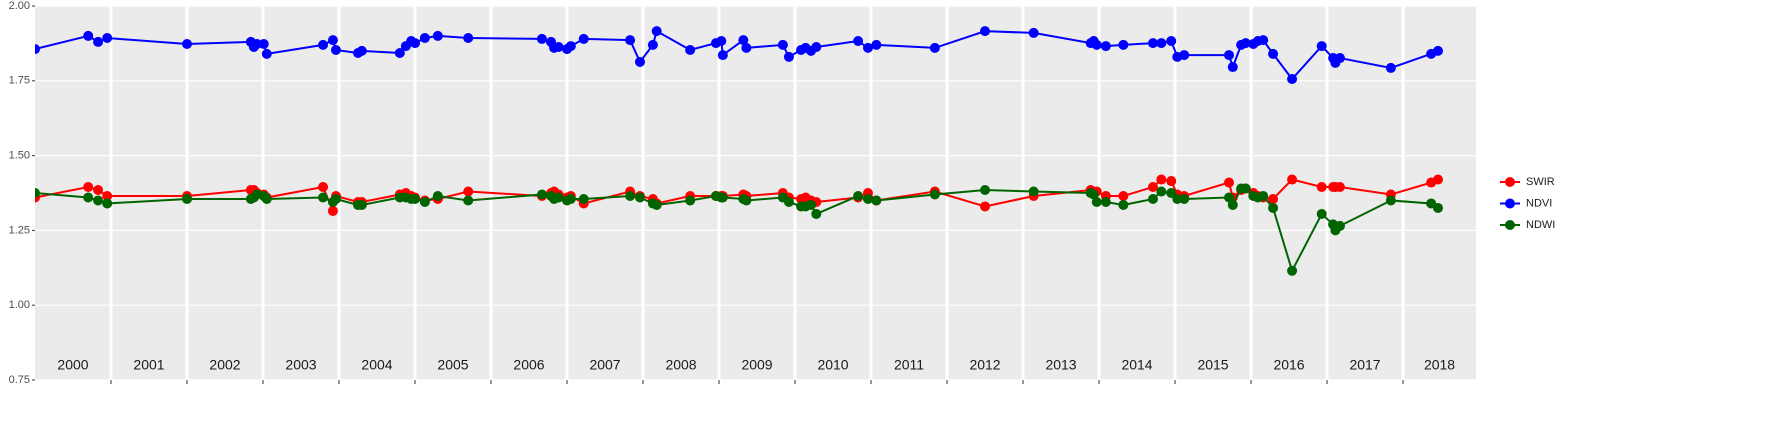 This screenshot has width=1773, height=442. I want to click on y-tick-label: 0.75, so click(19, 380).